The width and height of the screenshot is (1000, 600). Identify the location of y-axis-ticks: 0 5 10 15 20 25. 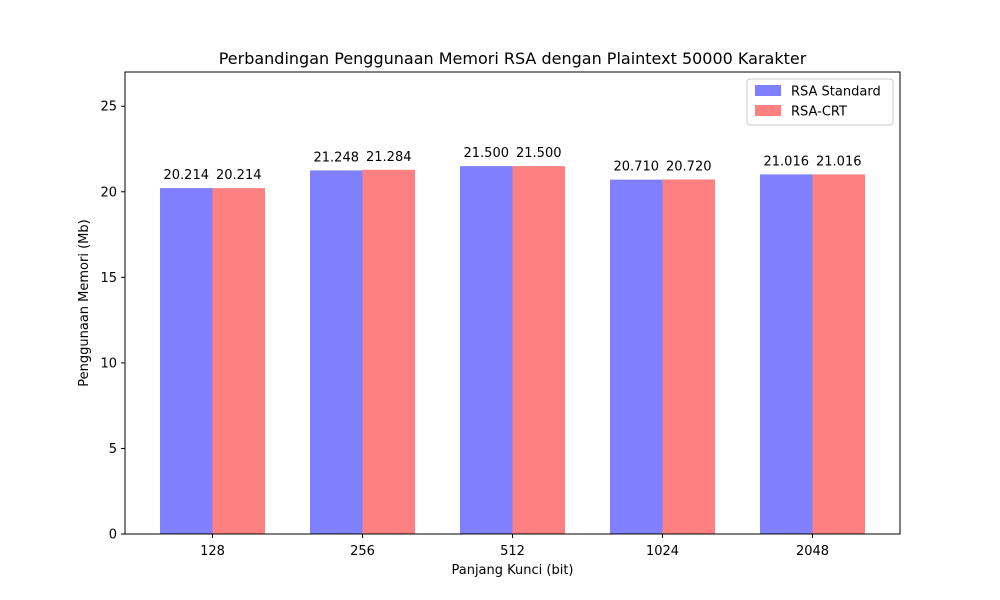
(112, 321).